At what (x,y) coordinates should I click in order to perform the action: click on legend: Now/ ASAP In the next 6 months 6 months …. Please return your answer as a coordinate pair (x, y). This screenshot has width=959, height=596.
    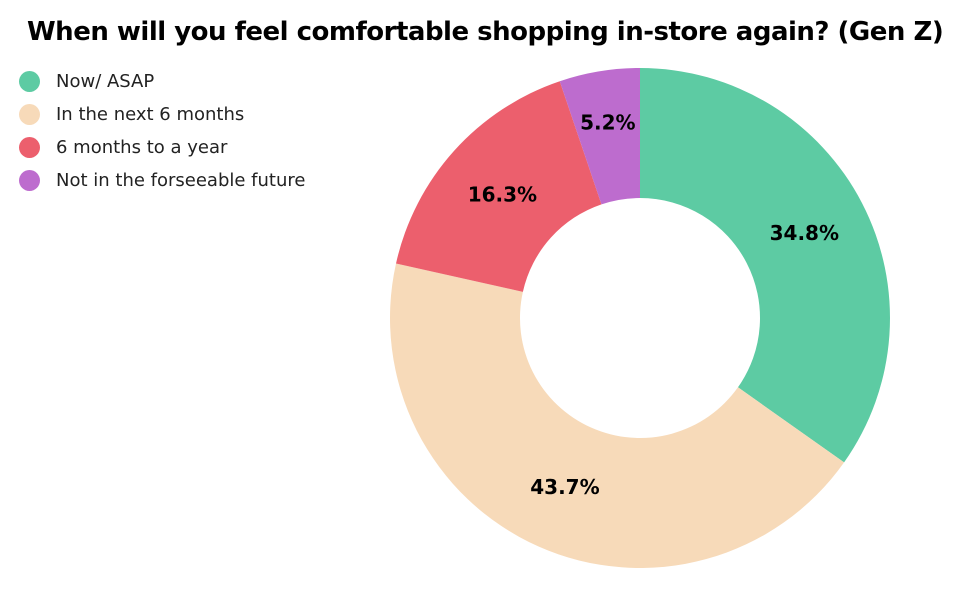
    Looking at the image, I should click on (162, 137).